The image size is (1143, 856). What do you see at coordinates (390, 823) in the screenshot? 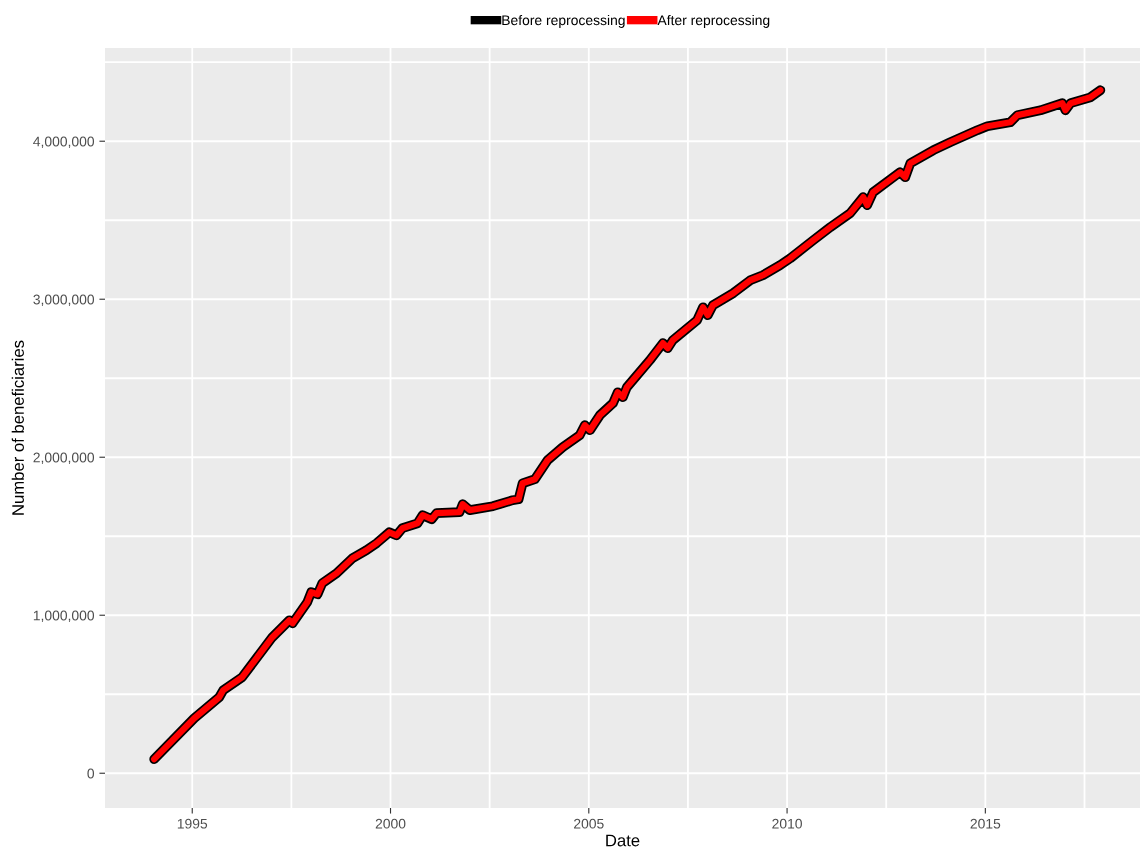
I see `x-tick-label: 2000` at bounding box center [390, 823].